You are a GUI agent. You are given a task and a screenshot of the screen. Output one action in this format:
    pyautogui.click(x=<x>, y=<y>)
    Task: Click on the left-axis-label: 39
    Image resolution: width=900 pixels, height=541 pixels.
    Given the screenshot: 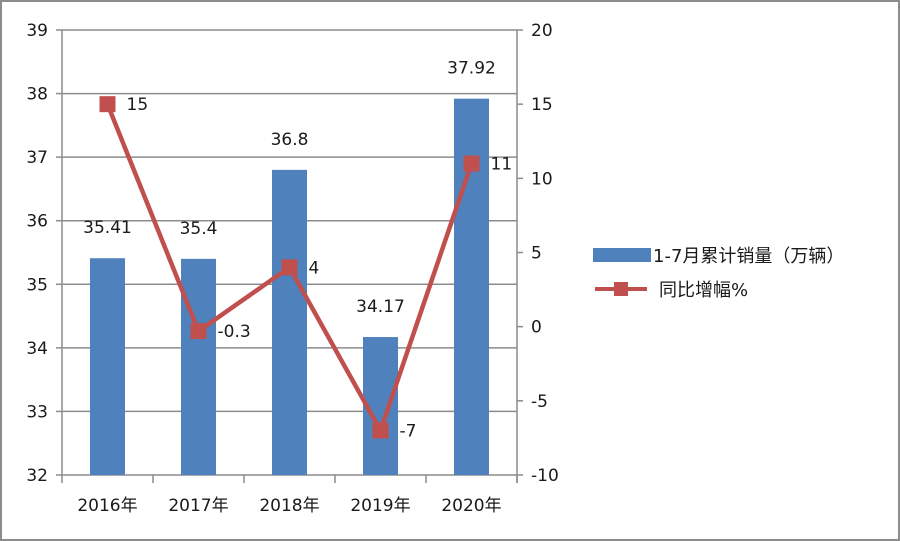 What is the action you would take?
    pyautogui.click(x=37, y=31)
    